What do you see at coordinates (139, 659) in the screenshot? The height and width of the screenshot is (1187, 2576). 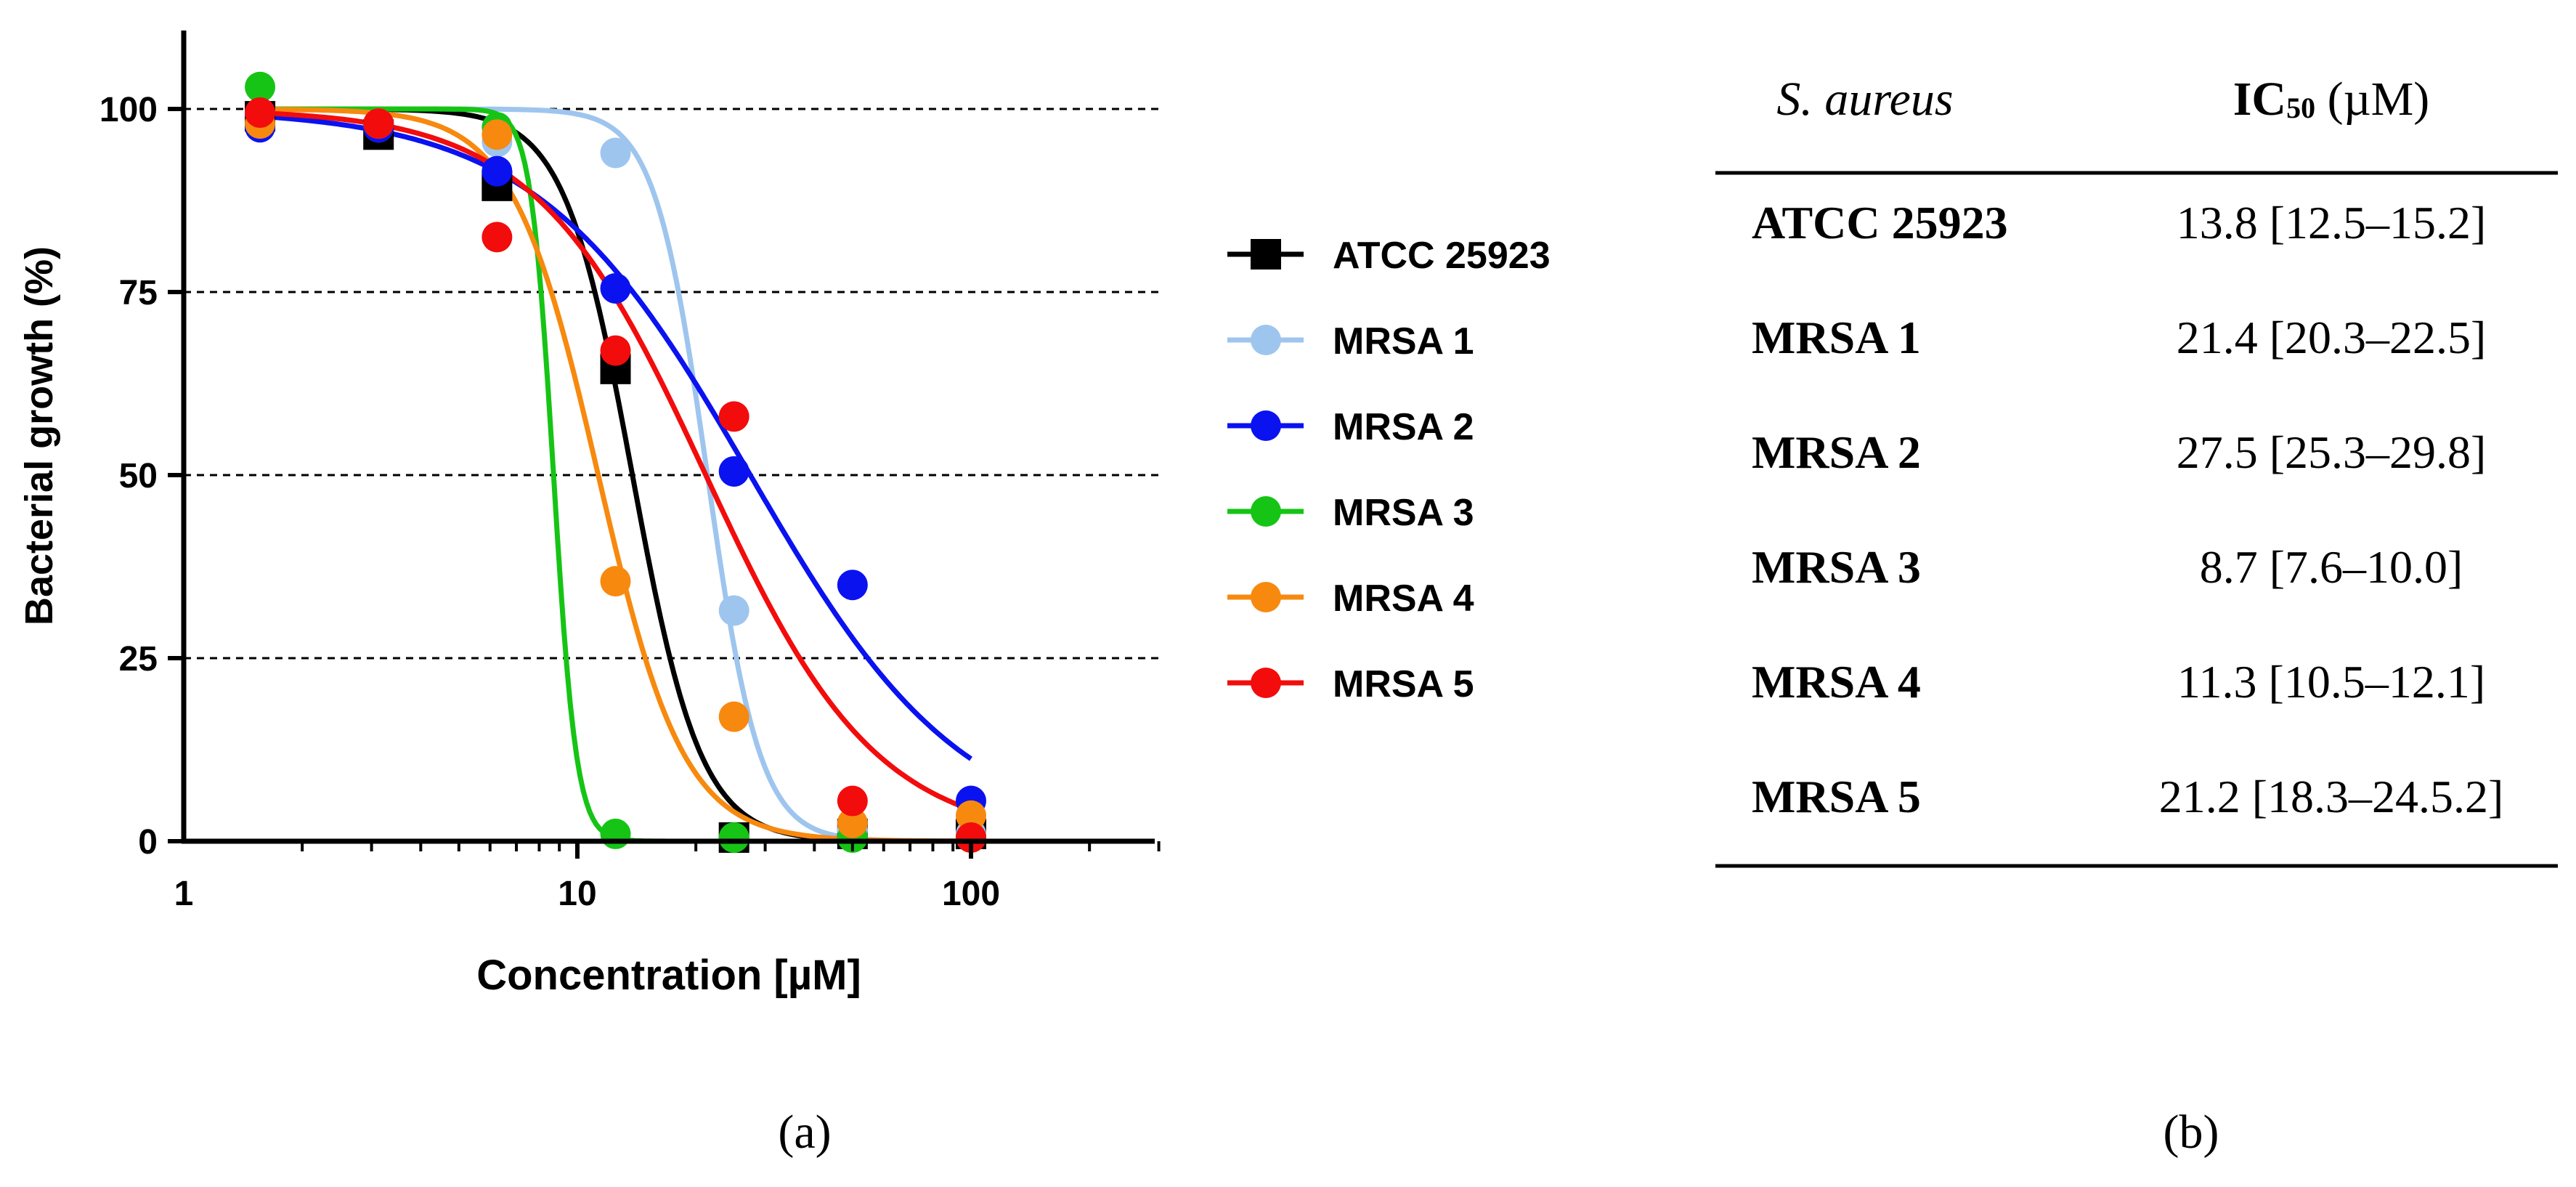 I see `y-tick-label: 25` at bounding box center [139, 659].